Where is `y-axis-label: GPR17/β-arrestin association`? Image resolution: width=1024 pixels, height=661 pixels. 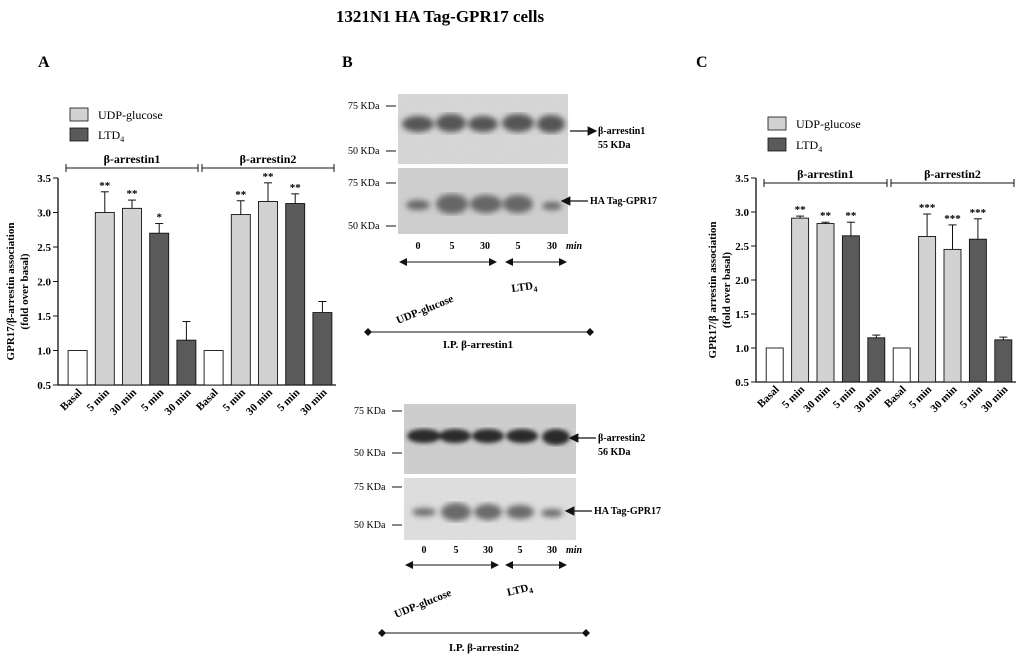
y-axis-label: GPR17/β-arrestin association is located at coordinates (11, 292).